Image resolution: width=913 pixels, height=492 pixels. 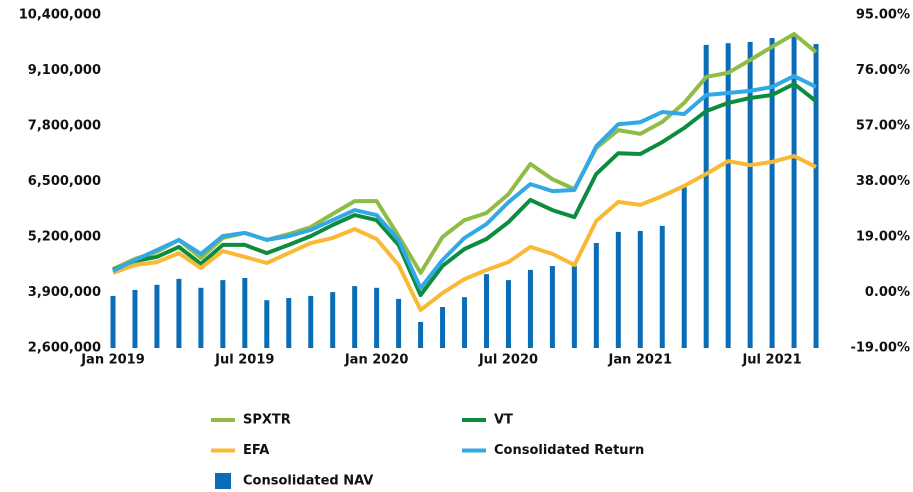 I want to click on y2-tick-label: 95.00%, so click(x=883, y=15).